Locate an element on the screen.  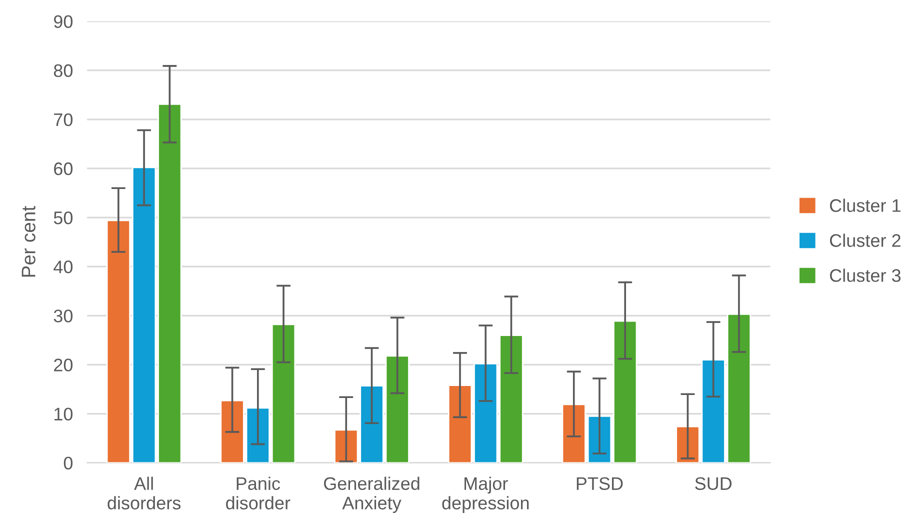
y-tick-label: 40 is located at coordinates (63, 267).